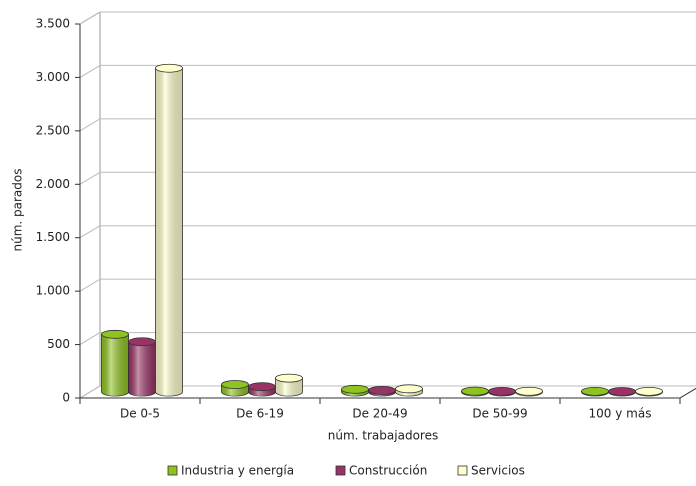 The height and width of the screenshot is (486, 696). What do you see at coordinates (499, 414) in the screenshot?
I see `x-tick-label: De 50-99` at bounding box center [499, 414].